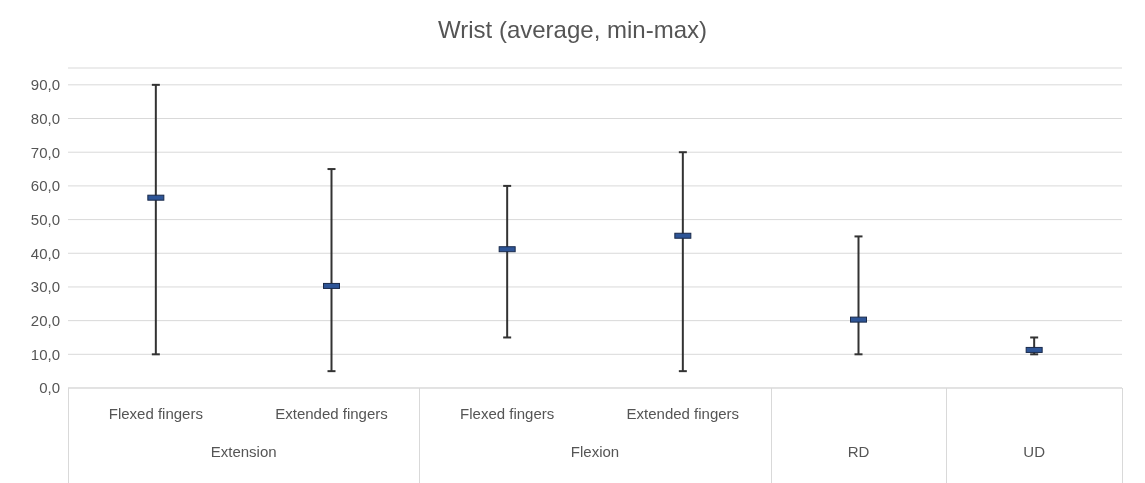 This screenshot has width=1145, height=483. What do you see at coordinates (45, 85) in the screenshot?
I see `y-tick-label: 90,0` at bounding box center [45, 85].